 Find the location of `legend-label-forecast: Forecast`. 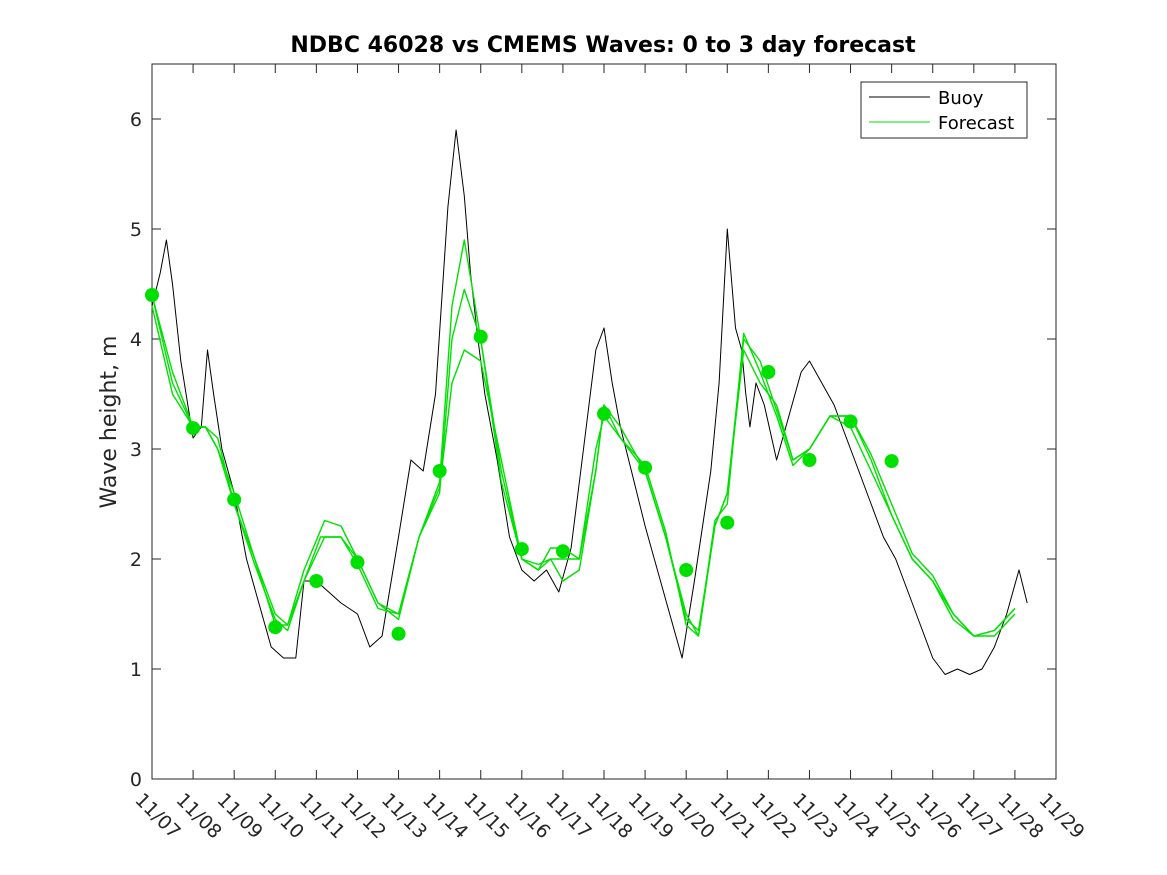

legend-label-forecast: Forecast is located at coordinates (976, 123).